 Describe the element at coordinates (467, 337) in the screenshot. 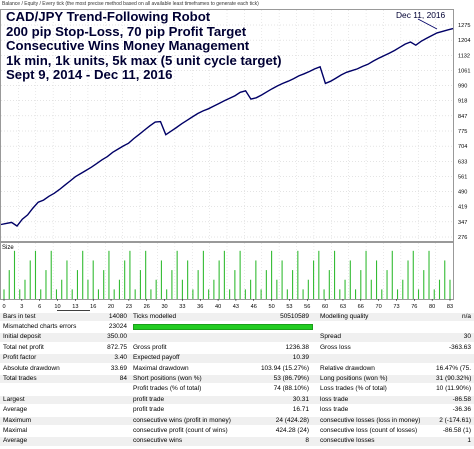

I see `report-value: 30` at that location.